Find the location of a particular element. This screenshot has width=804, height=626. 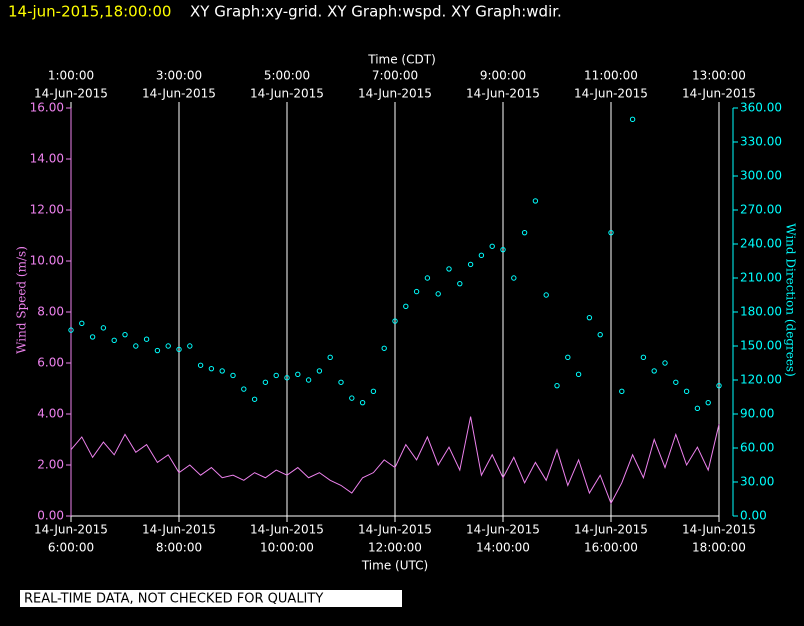

x2-tick-label: 5:00:00 is located at coordinates (287, 76).